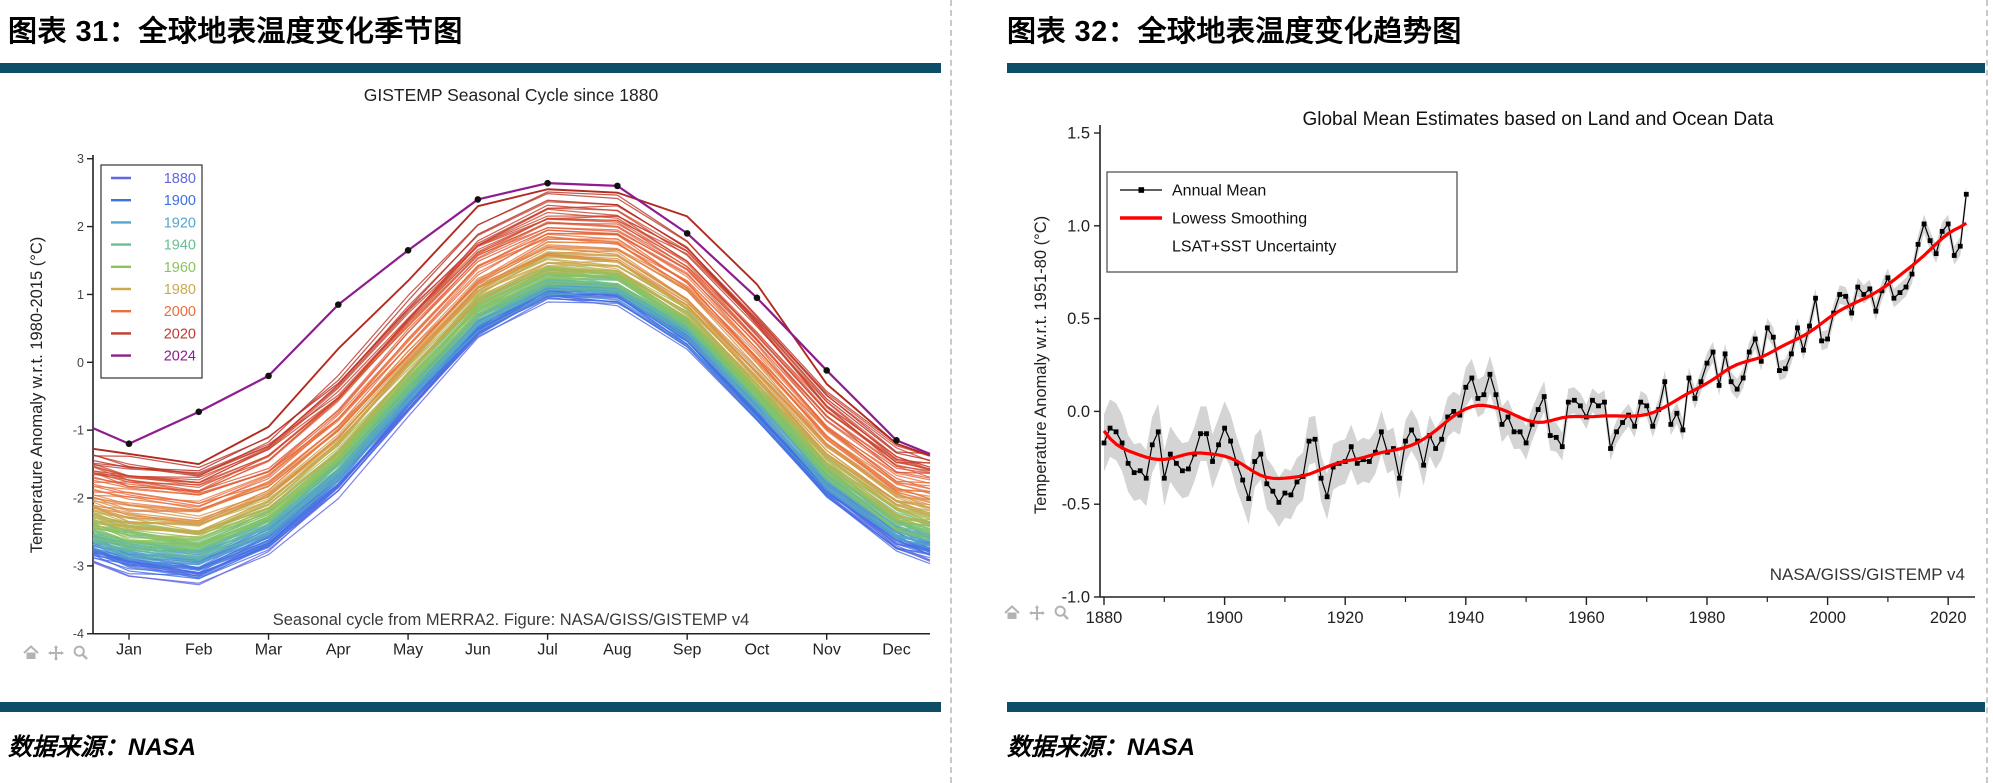  I want to click on x-tick-label: 1880, so click(1104, 618).